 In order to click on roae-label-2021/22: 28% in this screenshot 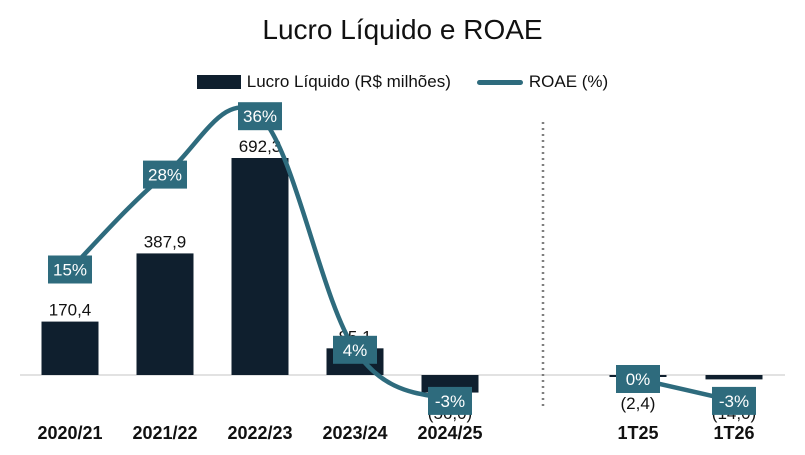, I will do `click(165, 175)`.